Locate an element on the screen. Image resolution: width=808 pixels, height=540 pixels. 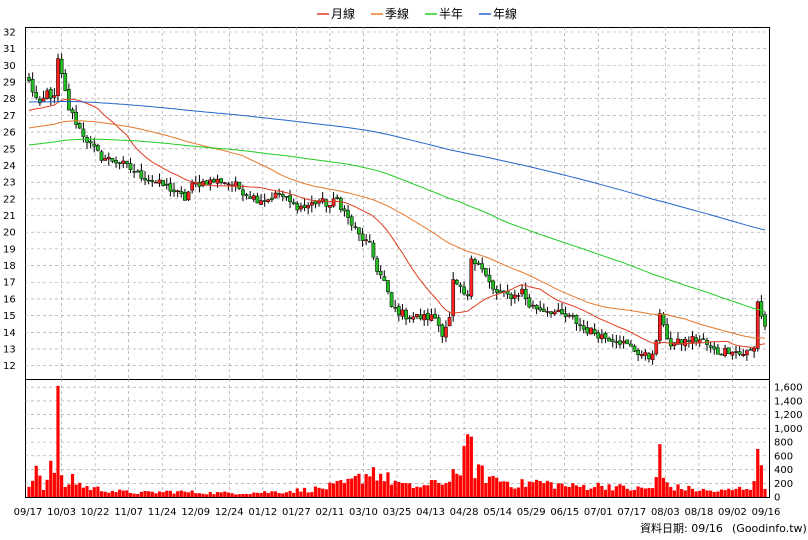
date-tick-label: 11/24 is located at coordinates (162, 512).